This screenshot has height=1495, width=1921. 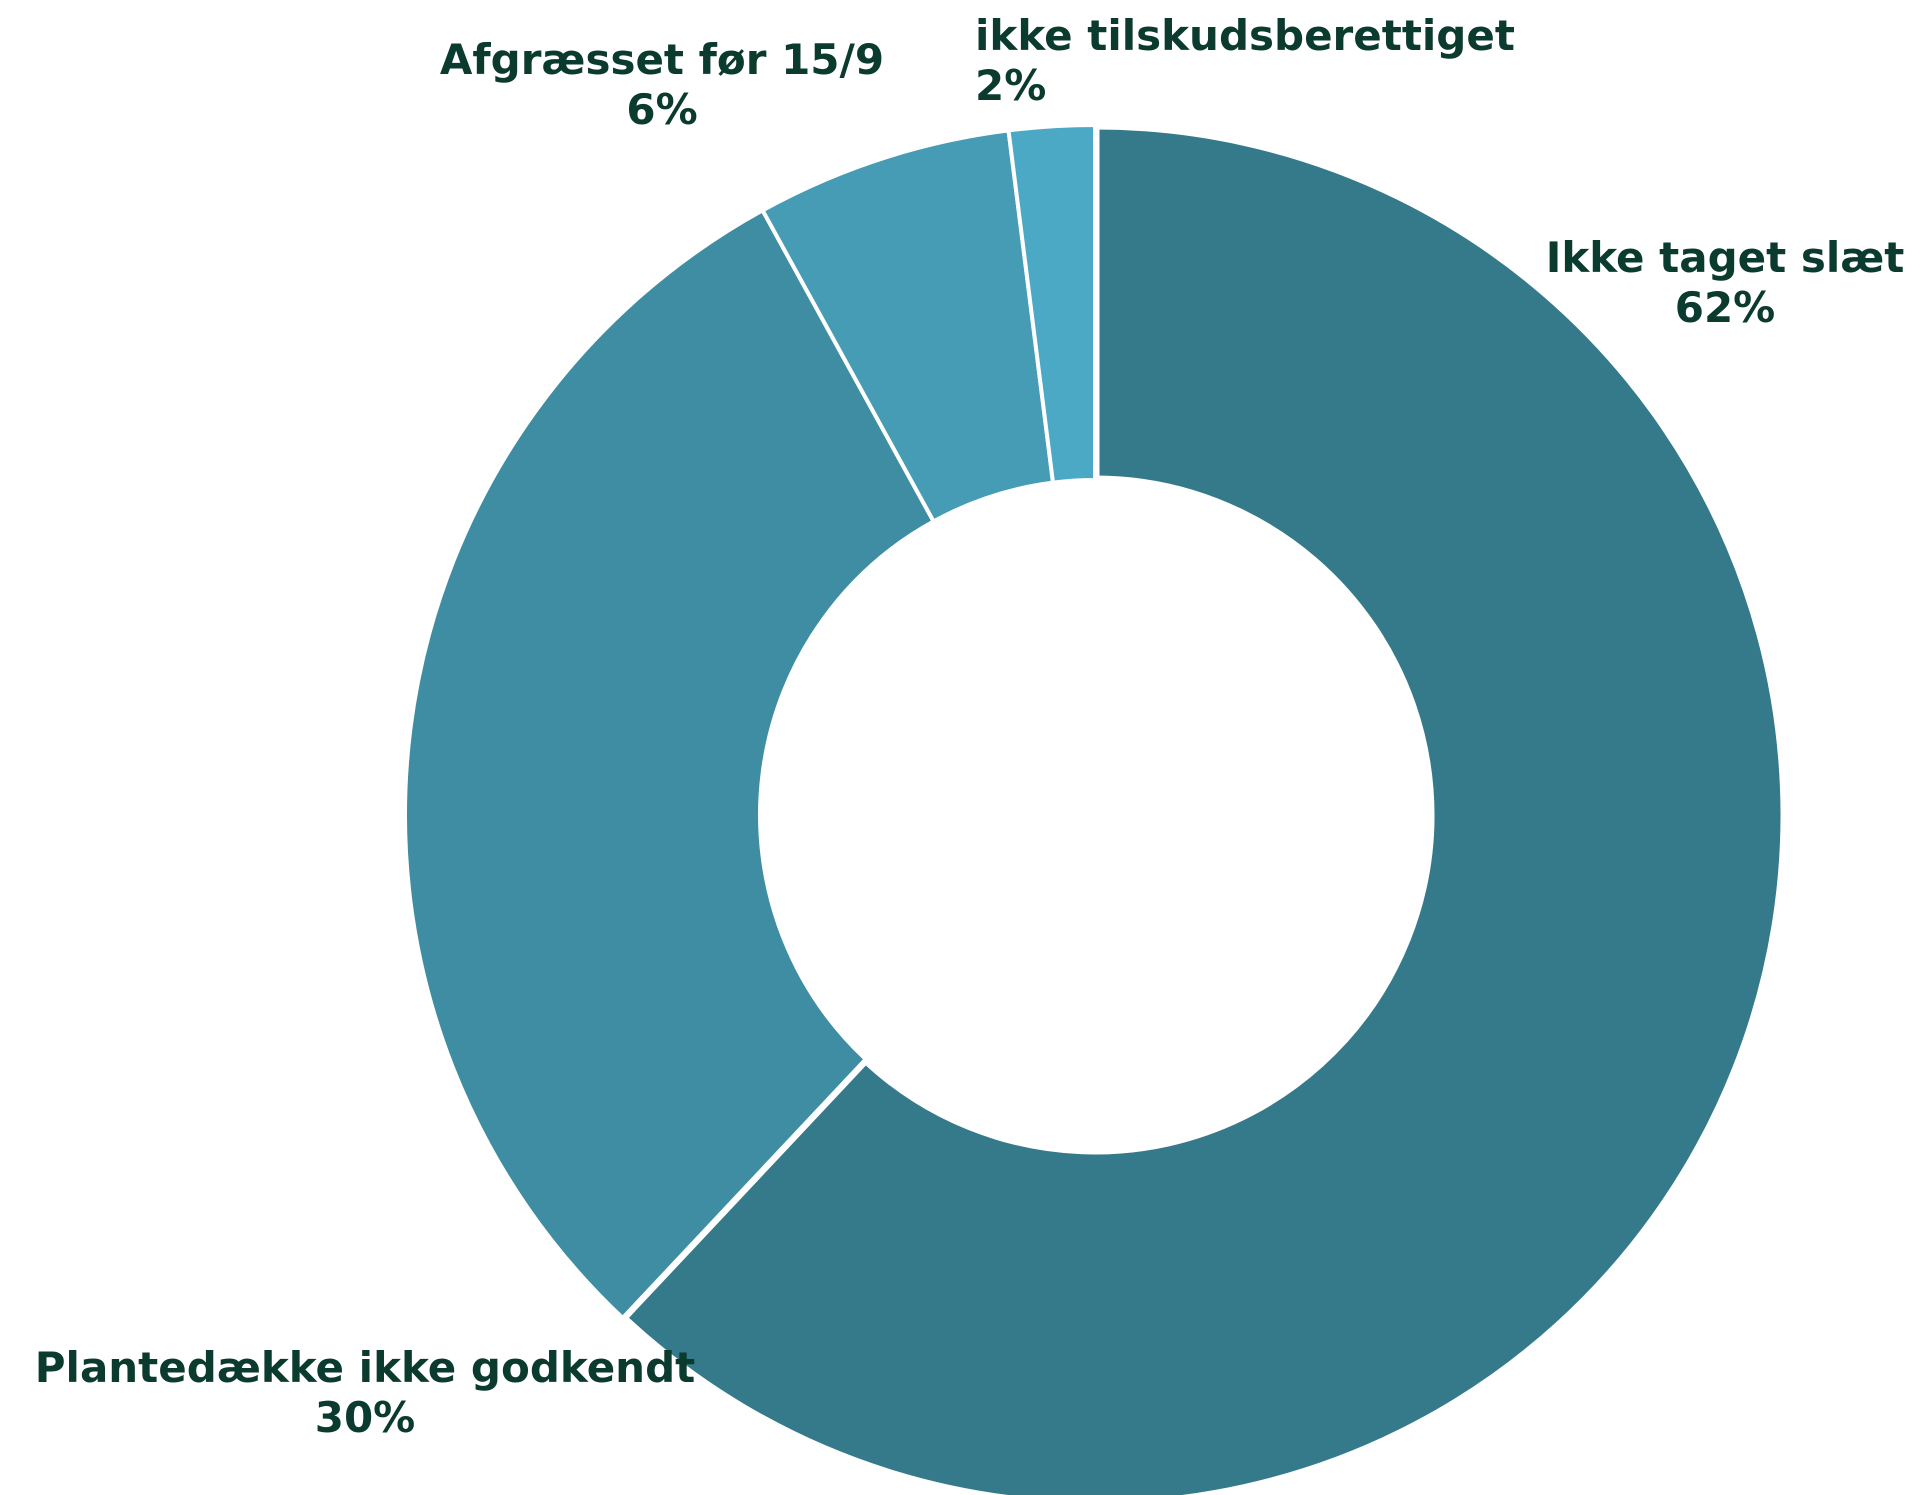 I want to click on slice-label: ikke tilskudsberettiget, so click(x=1245, y=35).